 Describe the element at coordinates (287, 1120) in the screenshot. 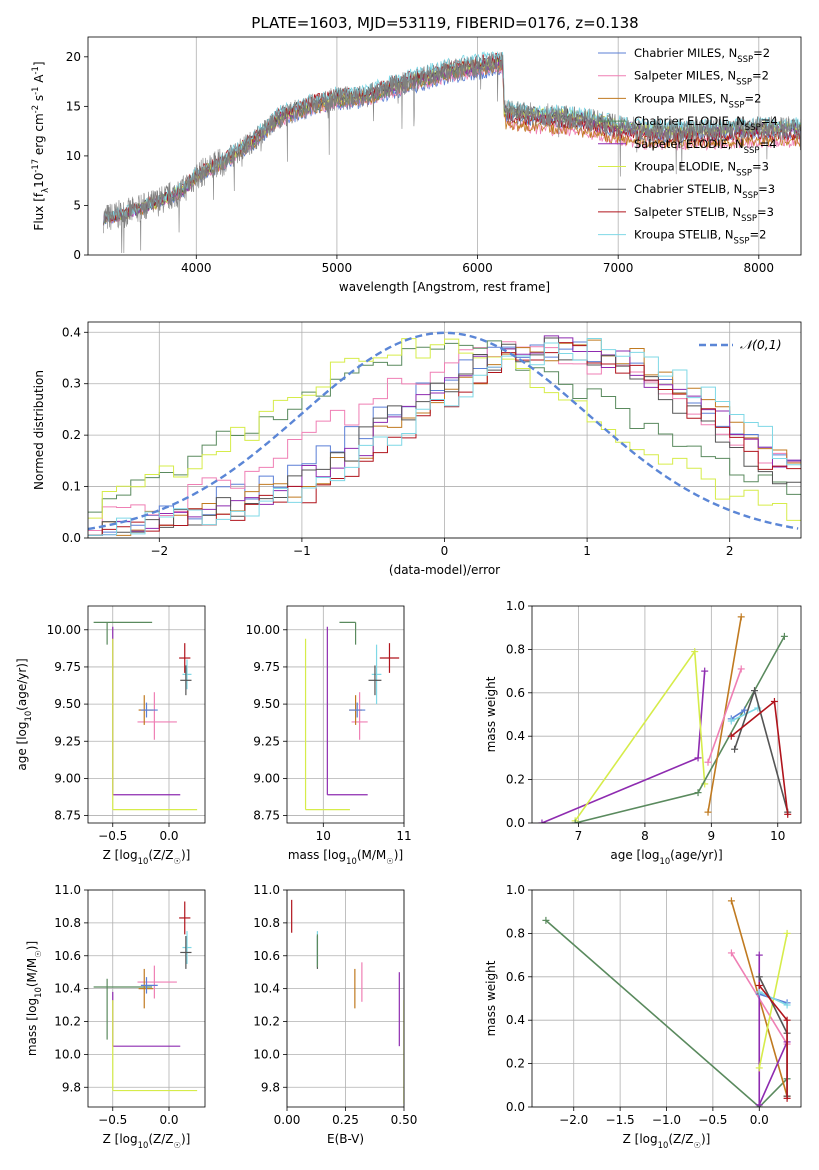

I see `x-tick-label: 0.00` at that location.